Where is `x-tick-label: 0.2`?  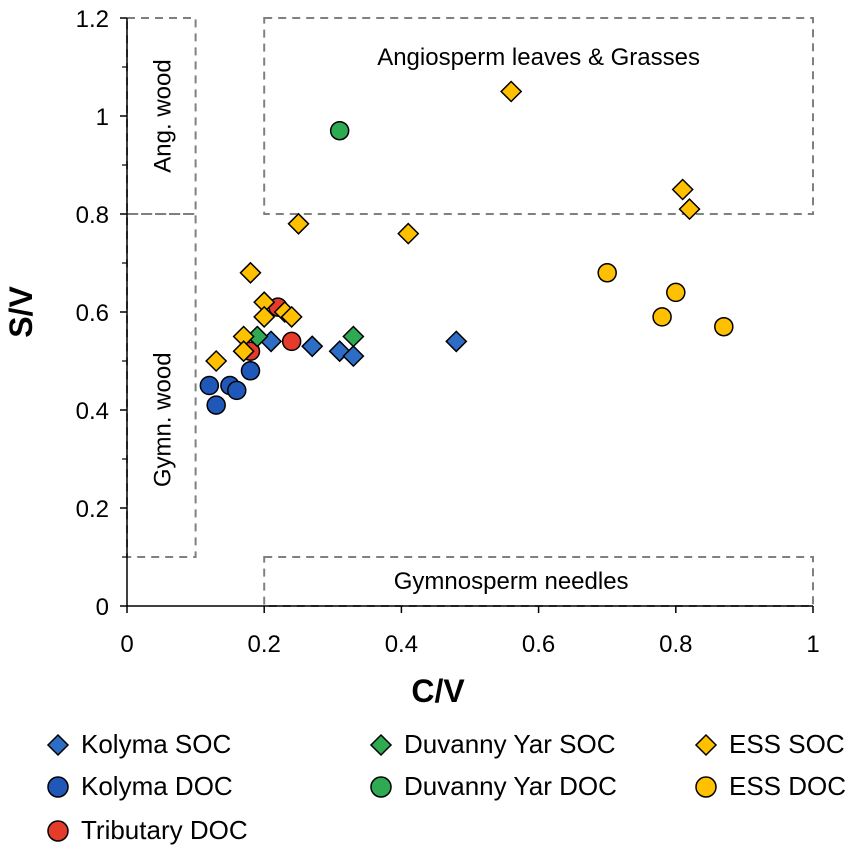 x-tick-label: 0.2 is located at coordinates (264, 644).